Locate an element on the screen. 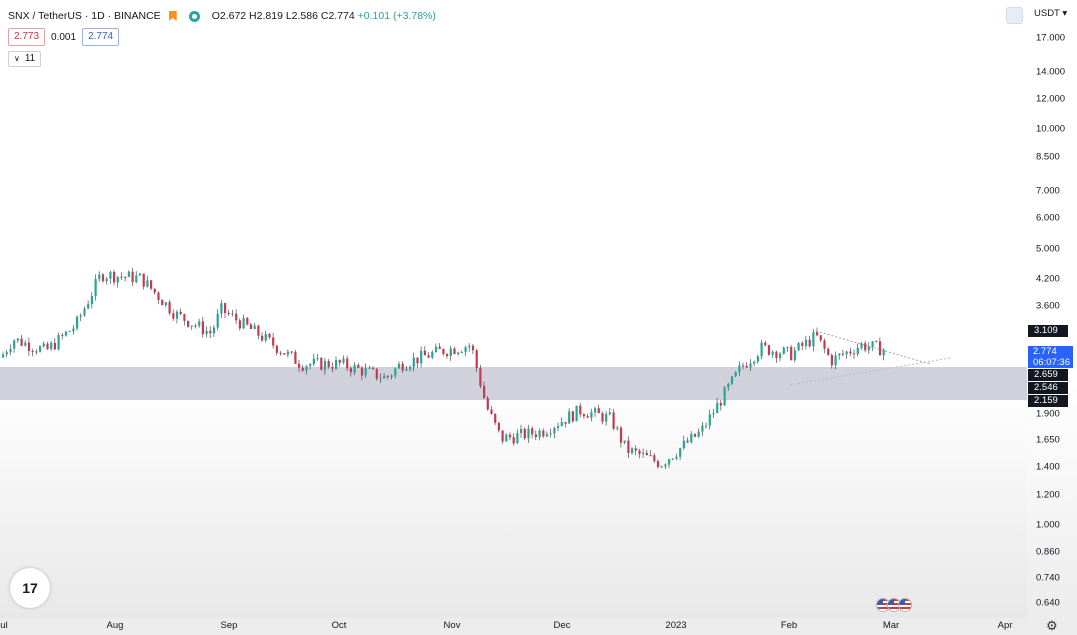 This screenshot has width=1077, height=635. auto-scale-icon is located at coordinates (1014, 15).